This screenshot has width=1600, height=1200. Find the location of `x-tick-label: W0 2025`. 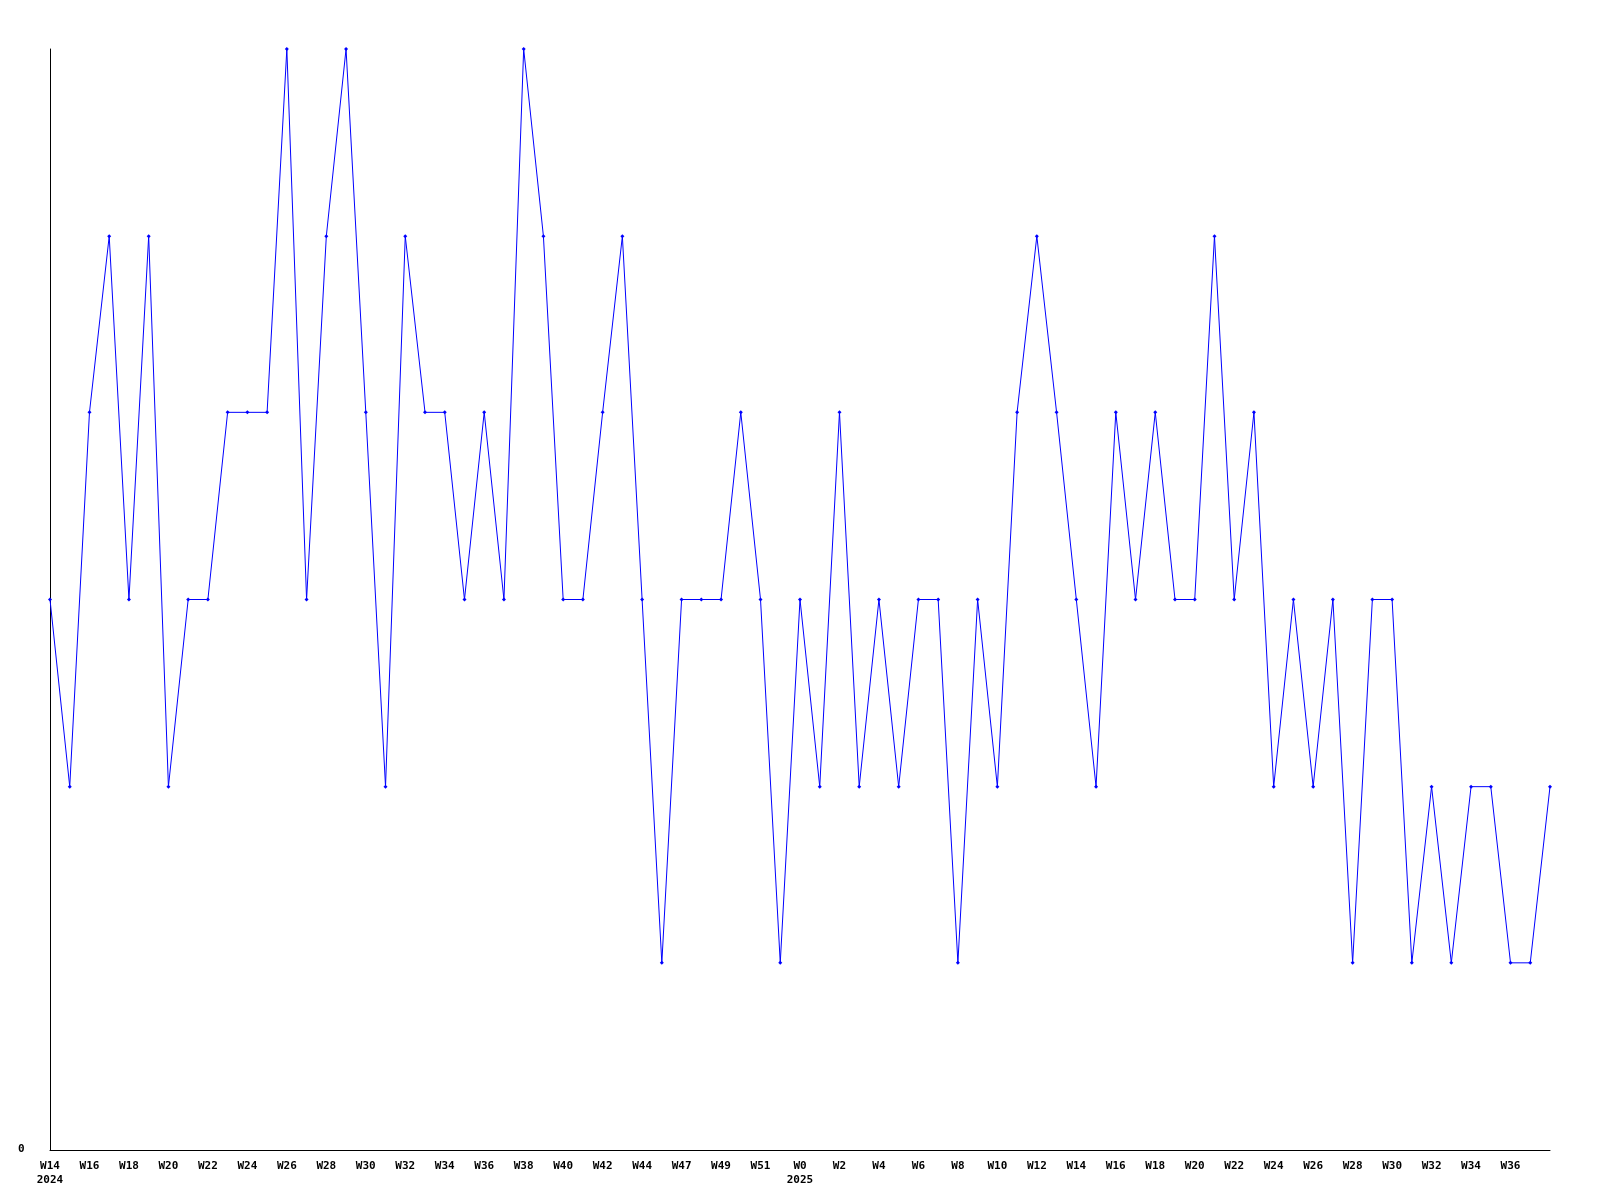

x-tick-label: W0 2025 is located at coordinates (800, 1172).